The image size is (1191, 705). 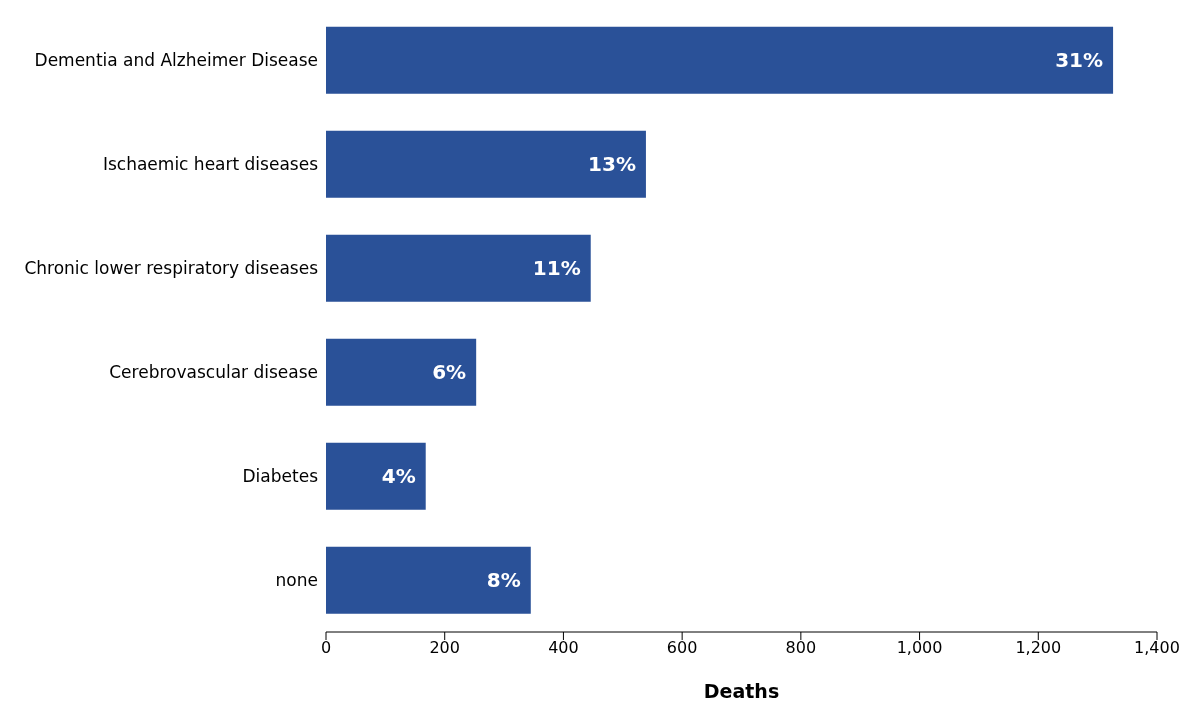 What do you see at coordinates (556, 268) in the screenshot?
I see `annotation: 11%` at bounding box center [556, 268].